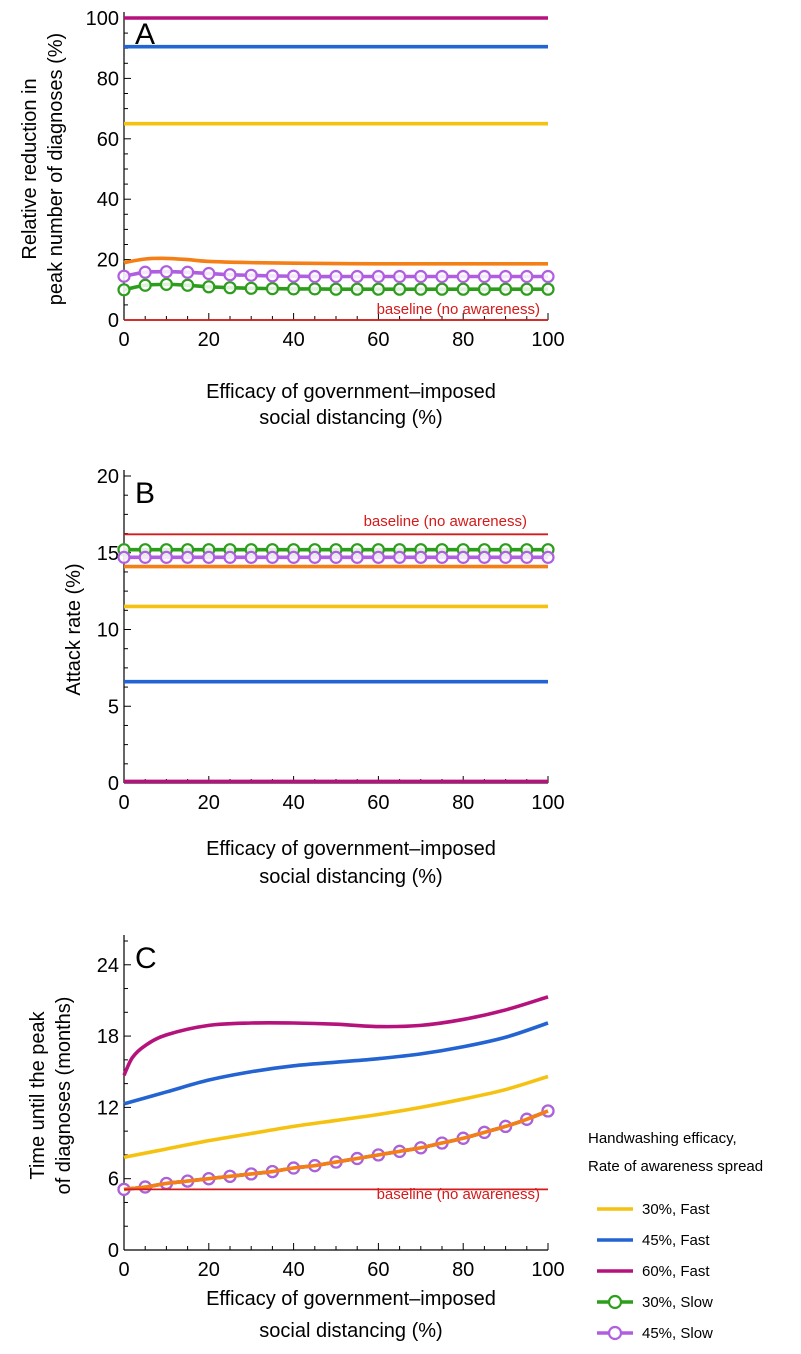 The image size is (801, 1354). I want to click on panel-a-y-tick-label: 0, so click(113, 321).